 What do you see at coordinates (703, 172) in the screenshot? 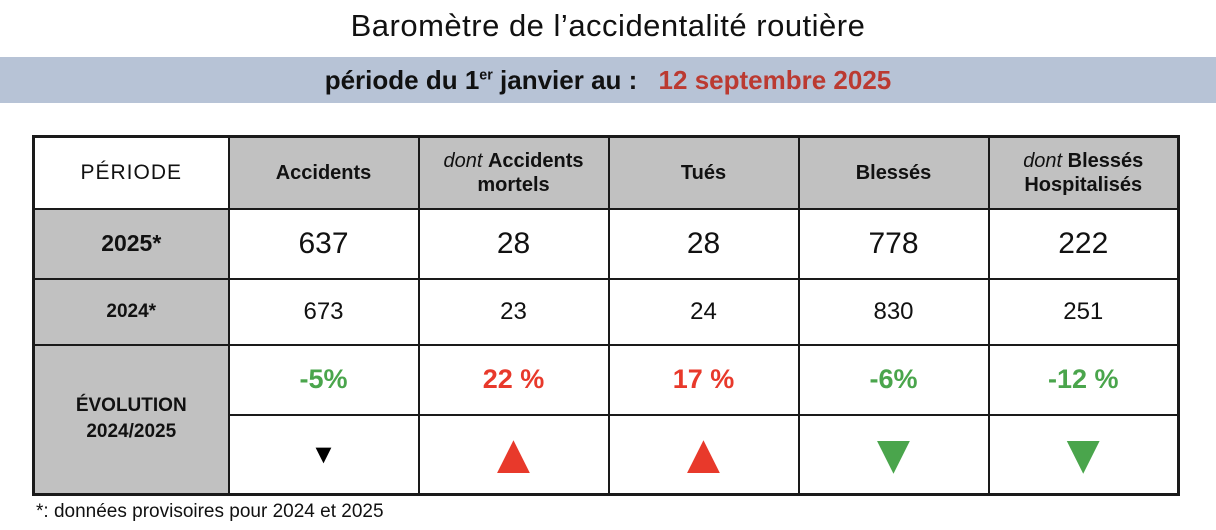
I see `column-header-tues: Tués` at bounding box center [703, 172].